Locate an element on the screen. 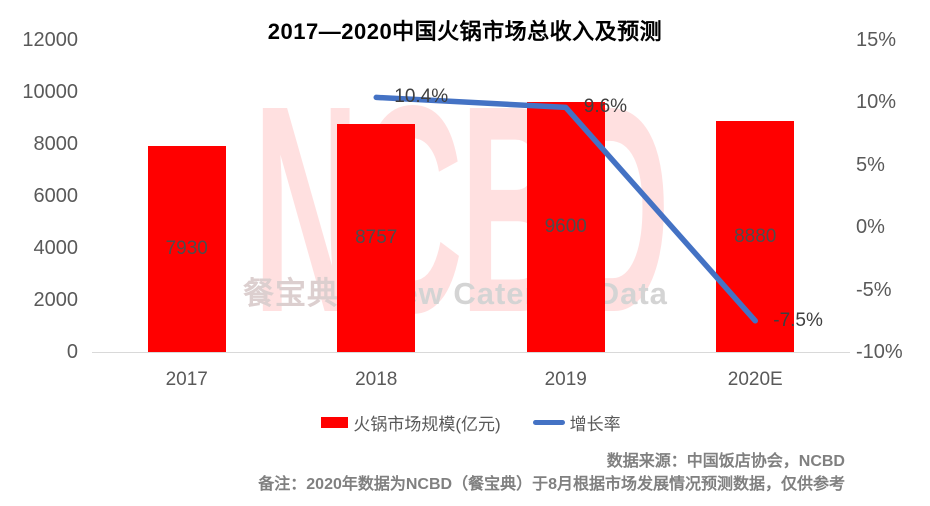  legend: 火锅市场规模(亿元) 增长率 is located at coordinates (471, 422).